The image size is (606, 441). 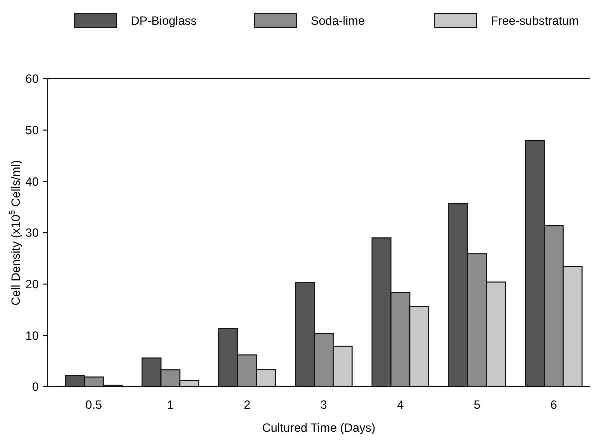 I want to click on x-tick-label: 5, so click(x=477, y=405).